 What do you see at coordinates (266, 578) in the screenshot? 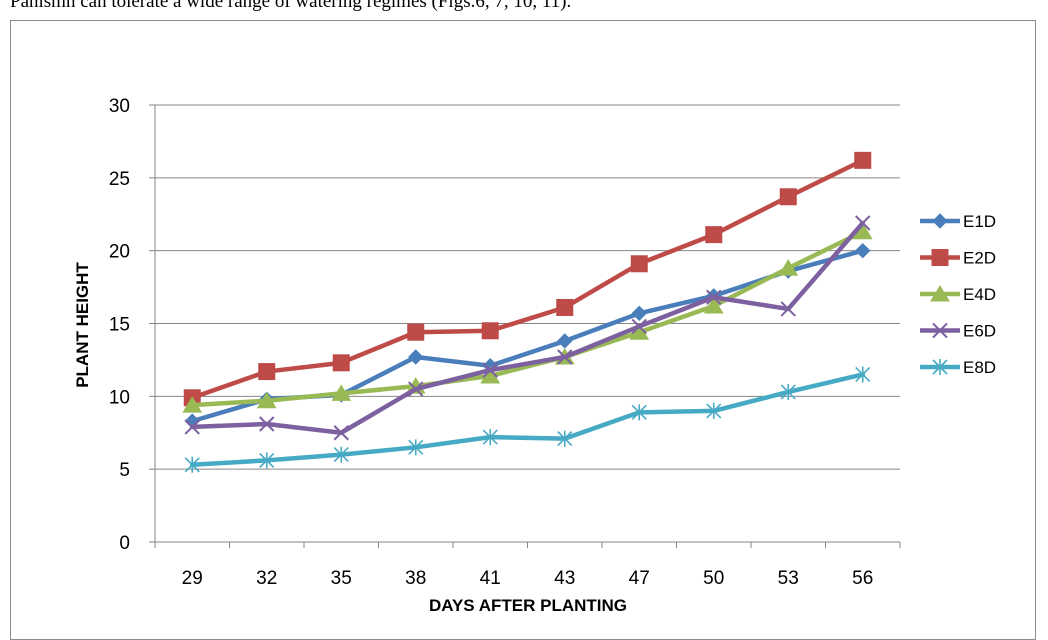
I see `x-tick-label: 32` at bounding box center [266, 578].